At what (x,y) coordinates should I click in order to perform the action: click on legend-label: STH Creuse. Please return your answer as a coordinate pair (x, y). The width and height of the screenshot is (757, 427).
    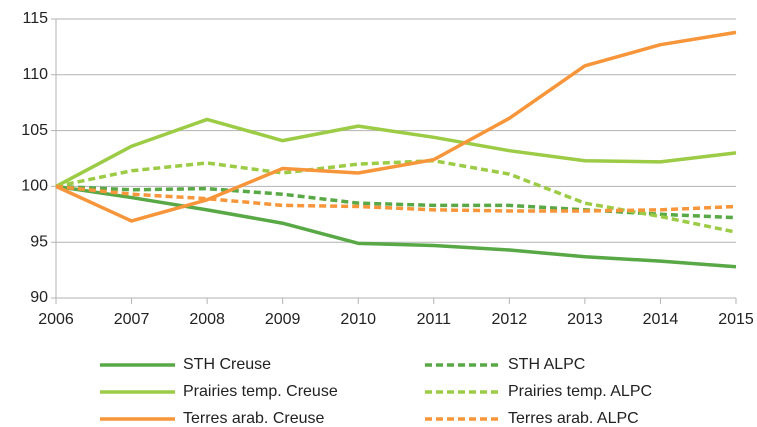
    Looking at the image, I should click on (227, 364).